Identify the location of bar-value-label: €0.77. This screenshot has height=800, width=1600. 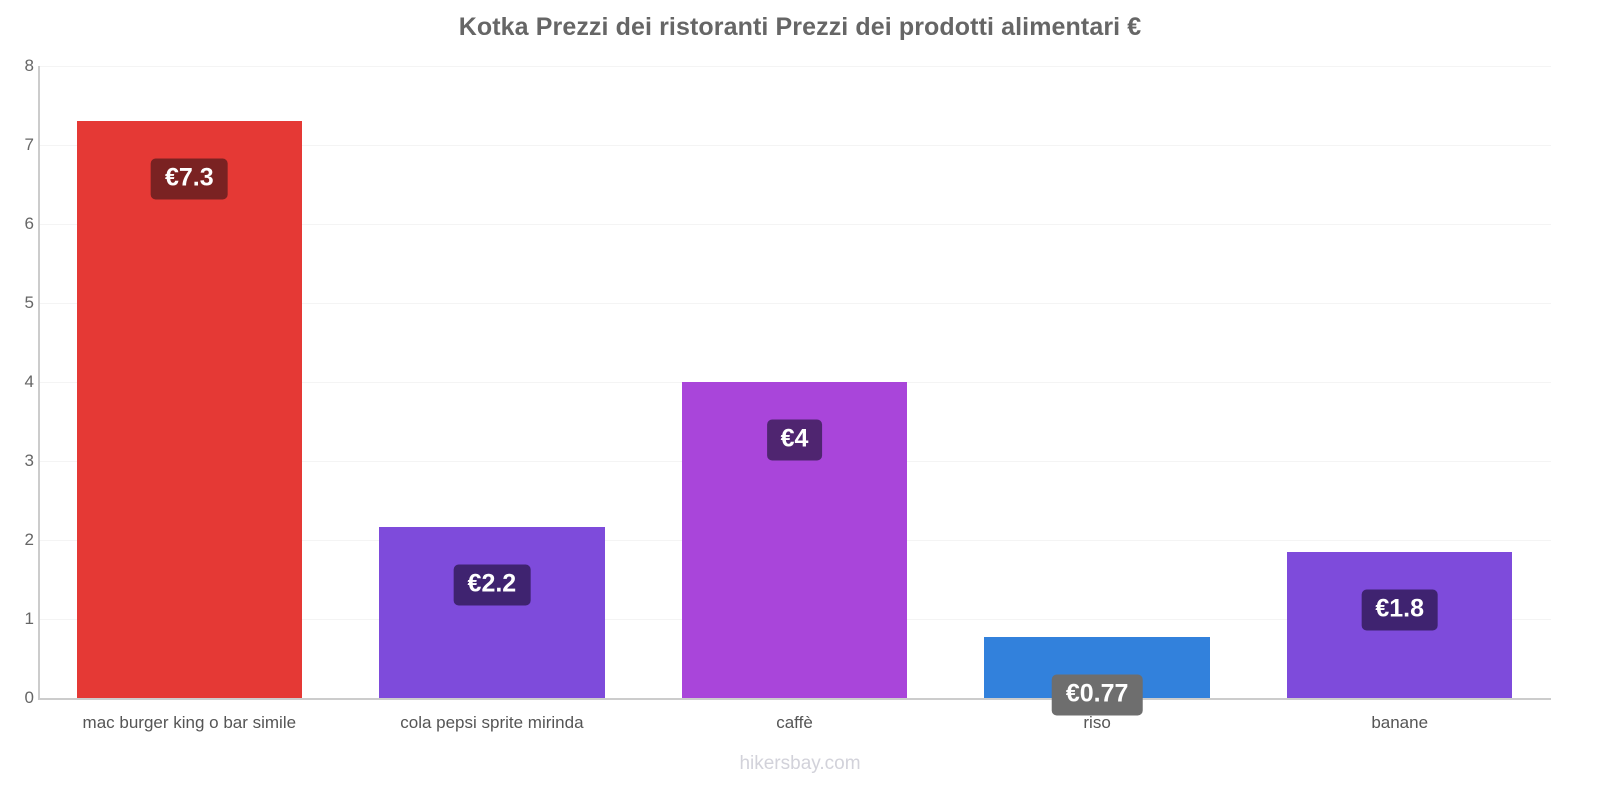
(1097, 695).